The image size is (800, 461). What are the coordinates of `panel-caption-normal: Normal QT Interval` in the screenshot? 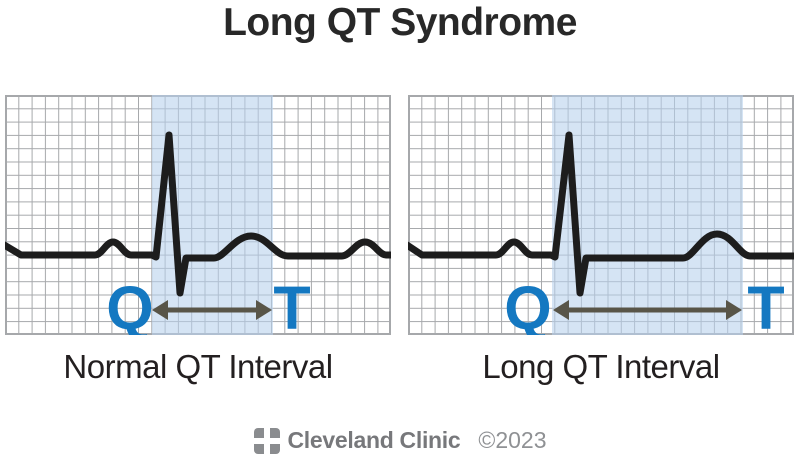 It's located at (198, 366).